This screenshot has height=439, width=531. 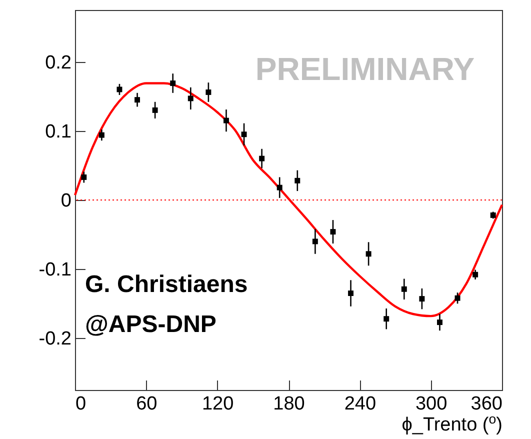 What do you see at coordinates (150, 324) in the screenshot?
I see `annotation: @APS-DNP` at bounding box center [150, 324].